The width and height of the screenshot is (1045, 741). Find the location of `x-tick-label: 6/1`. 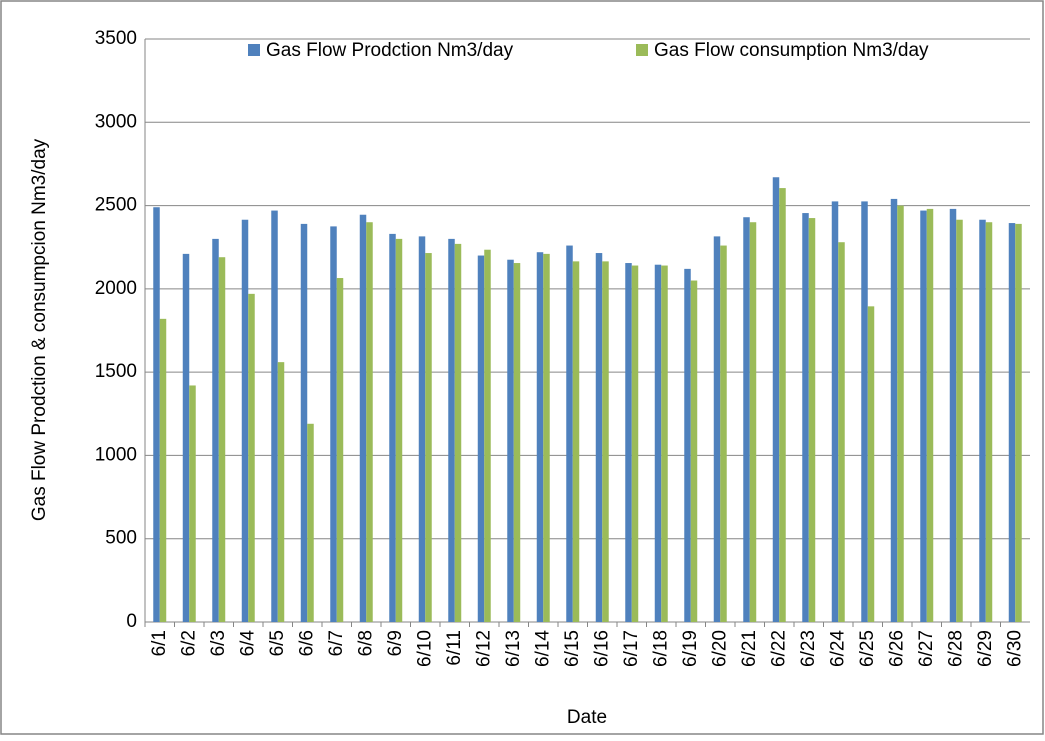

x-tick-label: 6/1 is located at coordinates (159, 643).